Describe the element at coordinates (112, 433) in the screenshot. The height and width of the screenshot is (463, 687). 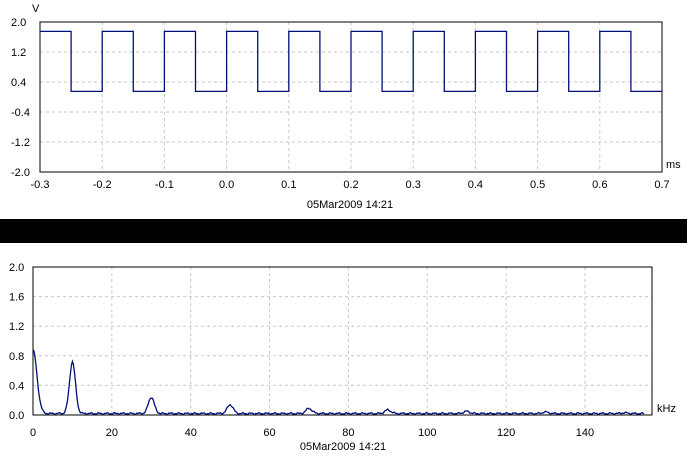
I see `frequency-x-tick-label: 20` at that location.